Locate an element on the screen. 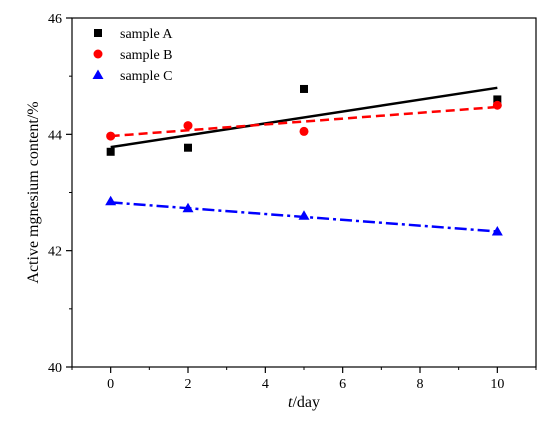 Image resolution: width=550 pixels, height=421 pixels. x-axis-title: t/day is located at coordinates (304, 402).